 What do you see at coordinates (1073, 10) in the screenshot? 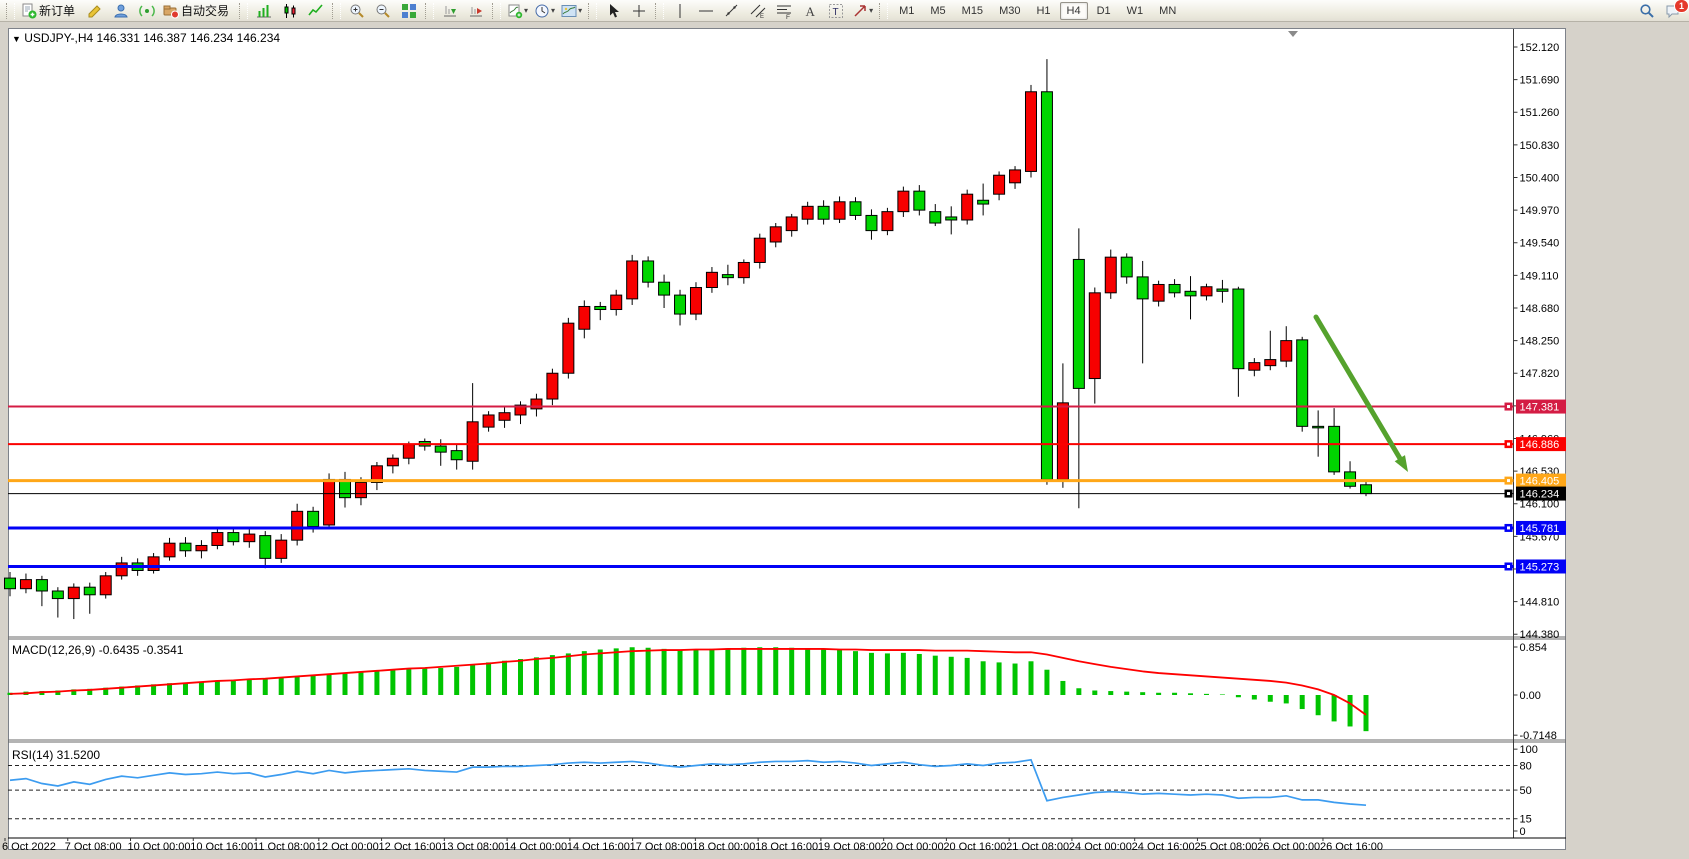
I see `tf-h4-button: H4` at bounding box center [1073, 10].